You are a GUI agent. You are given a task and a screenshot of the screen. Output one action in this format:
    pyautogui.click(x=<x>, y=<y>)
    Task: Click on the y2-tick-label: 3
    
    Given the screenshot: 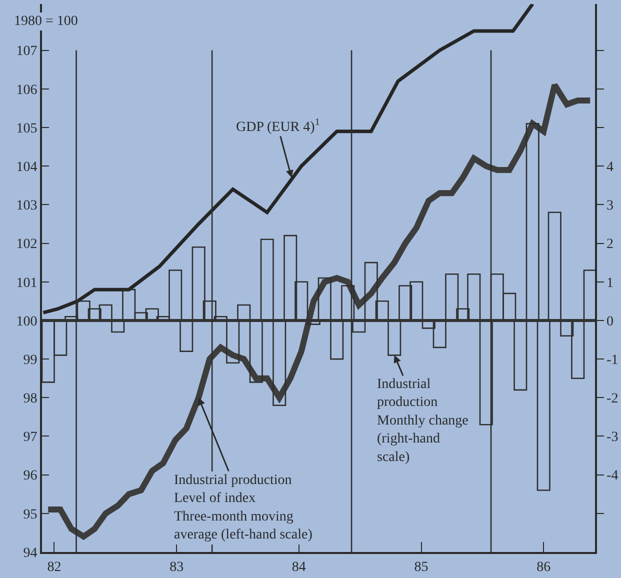 What is the action you would take?
    pyautogui.click(x=610, y=206)
    